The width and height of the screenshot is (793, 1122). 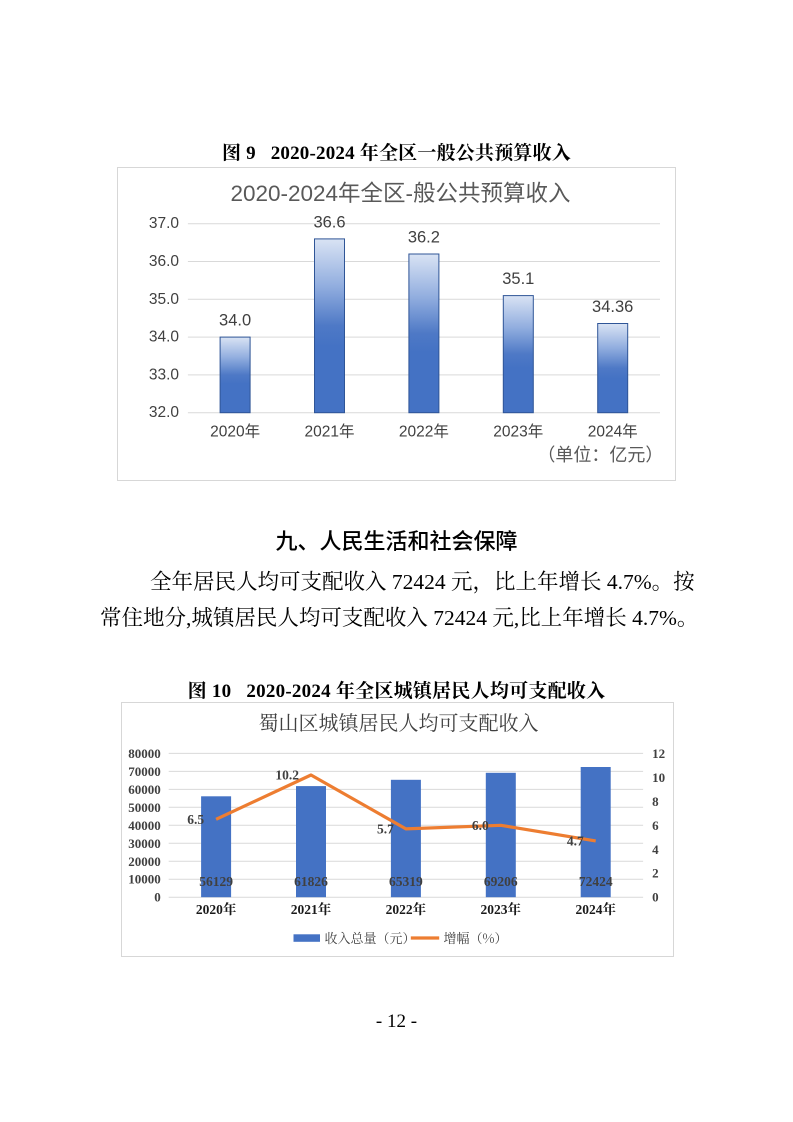 What do you see at coordinates (164, 374) in the screenshot?
I see `svg-text: 33.0` at bounding box center [164, 374].